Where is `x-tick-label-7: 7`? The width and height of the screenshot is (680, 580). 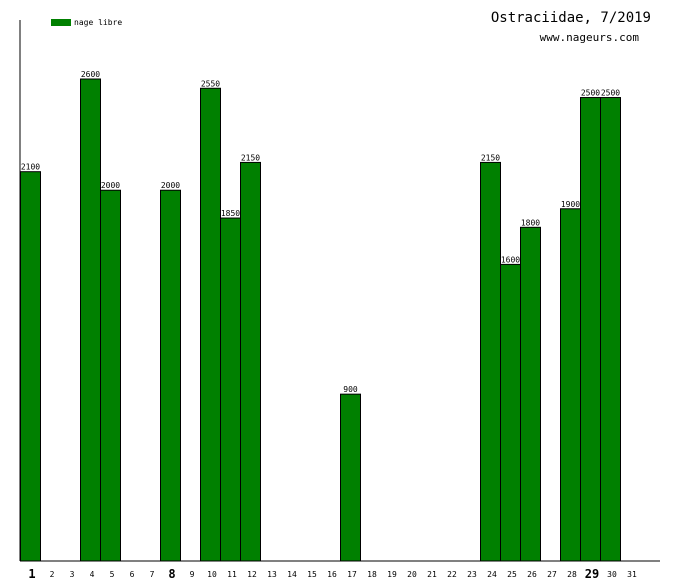 x-tick-label-7: 7 is located at coordinates (152, 574).